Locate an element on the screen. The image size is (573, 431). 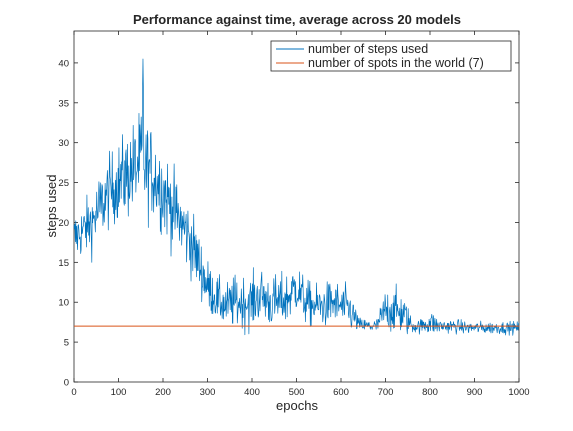
y-tick-label: 20 is located at coordinates (63, 223).